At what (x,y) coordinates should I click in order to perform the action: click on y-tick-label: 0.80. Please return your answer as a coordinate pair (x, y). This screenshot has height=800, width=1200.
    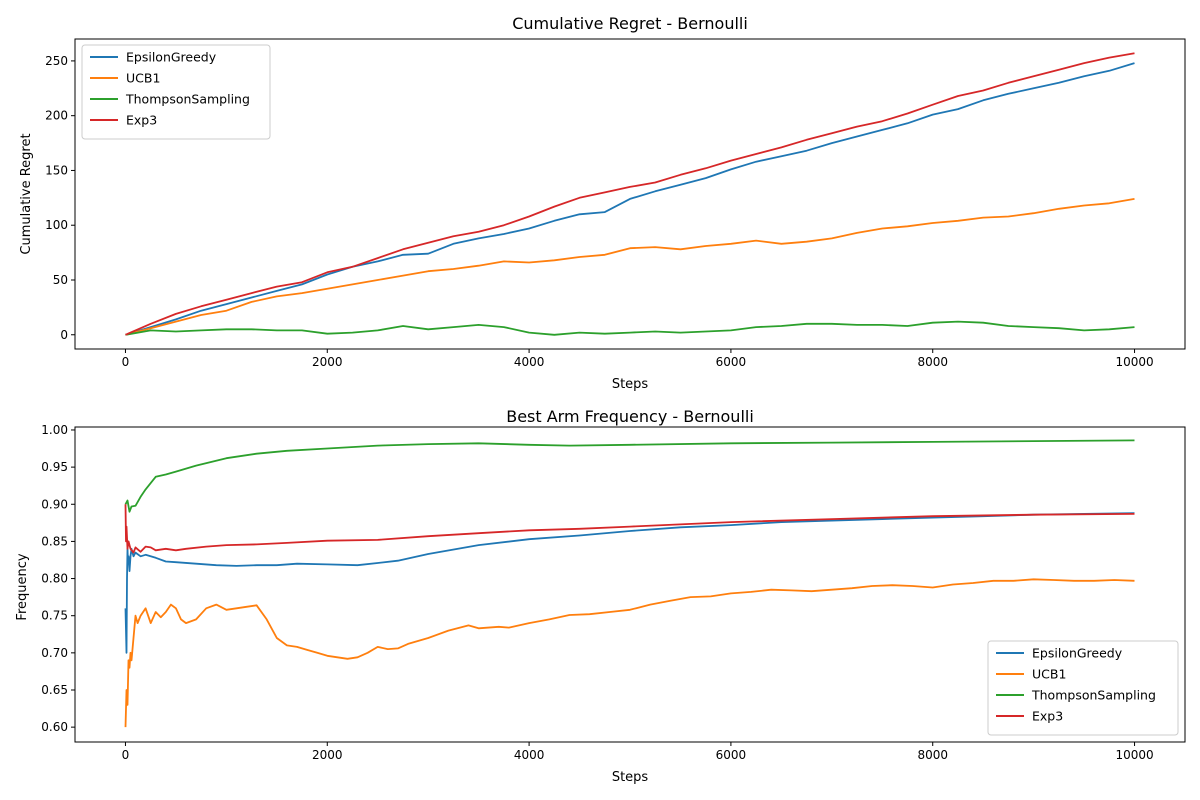
    Looking at the image, I should click on (54, 579).